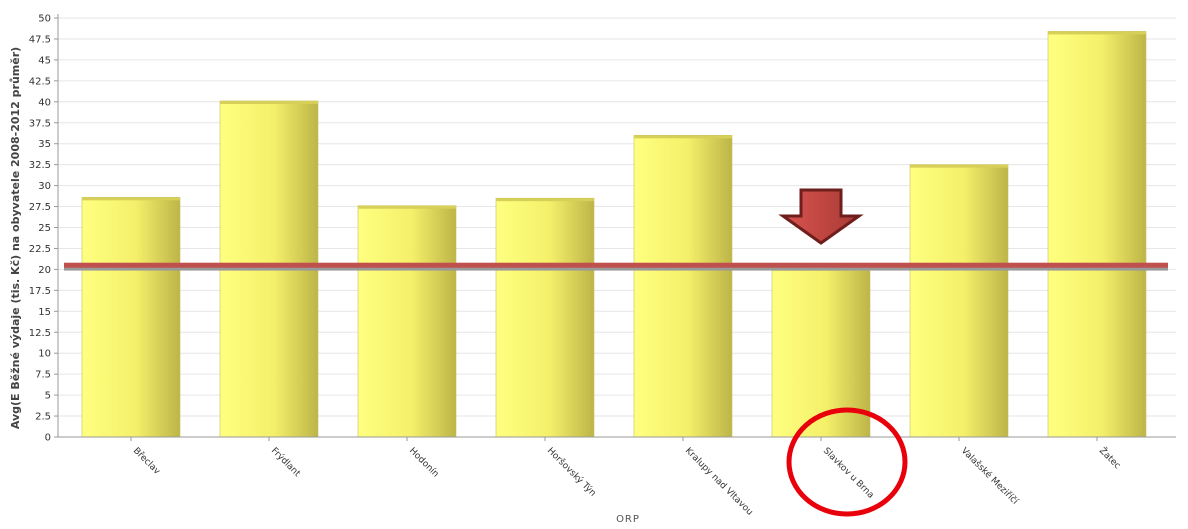  Describe the element at coordinates (719, 482) in the screenshot. I see `x-tick-label: Kralupy nad Vltavou` at that location.